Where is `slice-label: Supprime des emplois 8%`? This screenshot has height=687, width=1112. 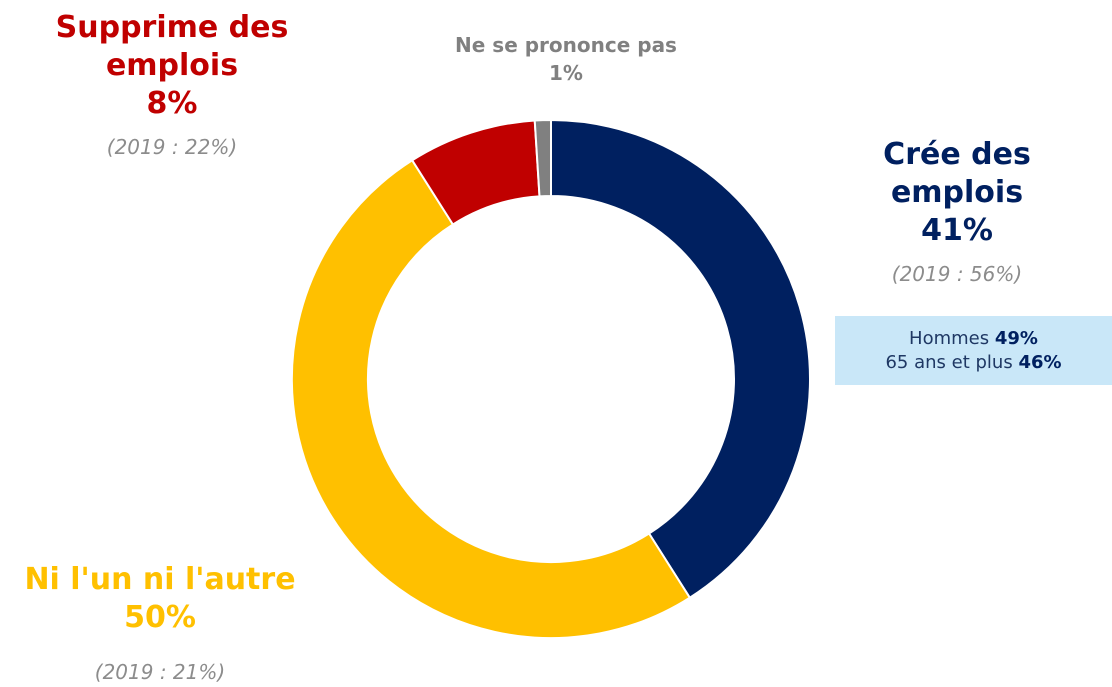
slice-label: Supprime des emplois 8% is located at coordinates (172, 66).